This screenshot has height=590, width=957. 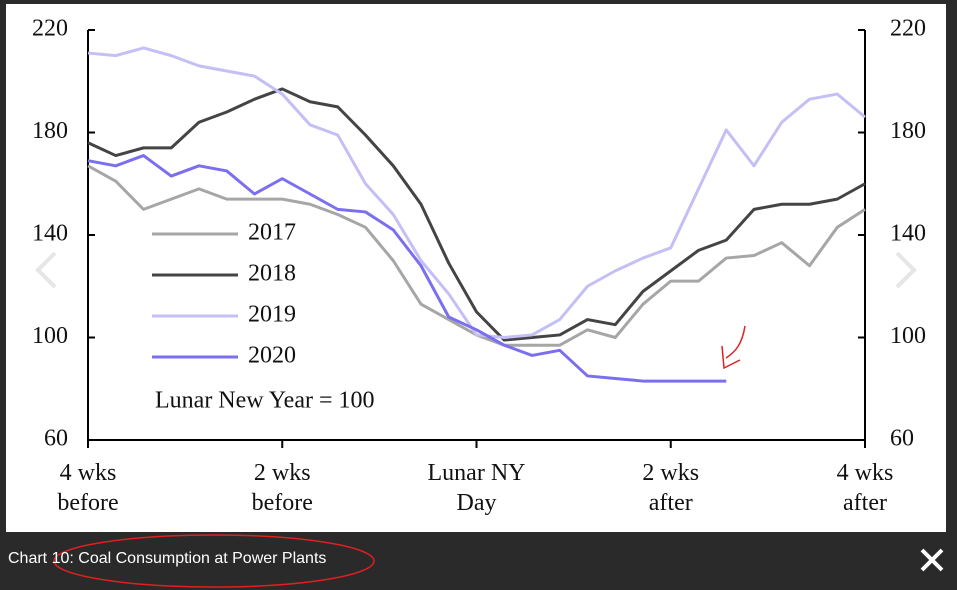 I want to click on y2-tick-label: 60, so click(x=902, y=439).